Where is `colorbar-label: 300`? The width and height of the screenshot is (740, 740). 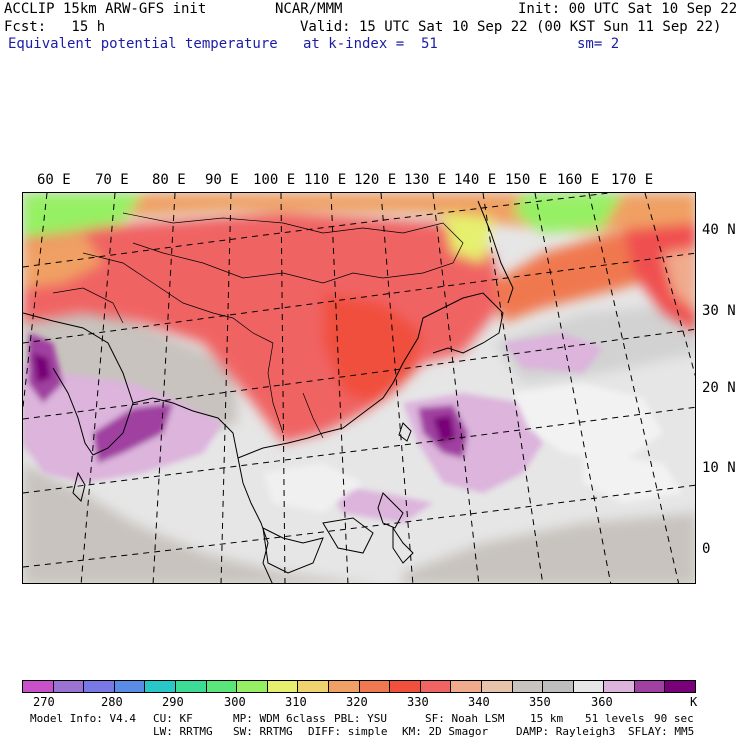
colorbar-label: 300 is located at coordinates (235, 702).